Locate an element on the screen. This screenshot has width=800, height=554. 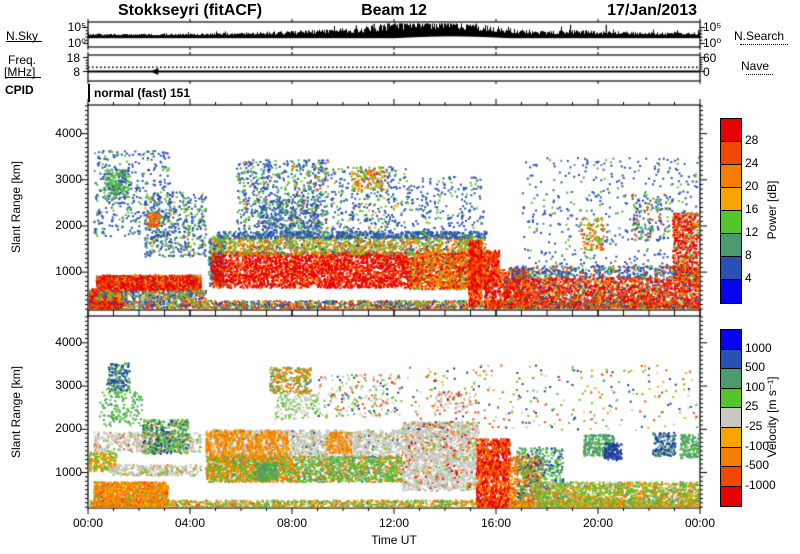
power-colorbar-title: Power [dB] is located at coordinates (772, 210).